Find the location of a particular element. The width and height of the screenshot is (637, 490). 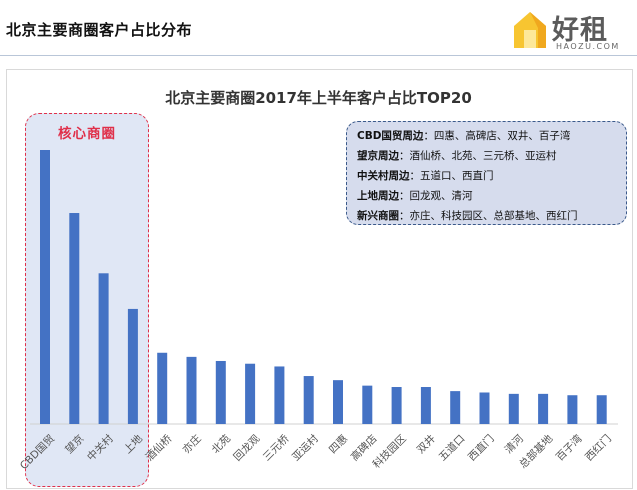

bar-北苑 is located at coordinates (220, 392).